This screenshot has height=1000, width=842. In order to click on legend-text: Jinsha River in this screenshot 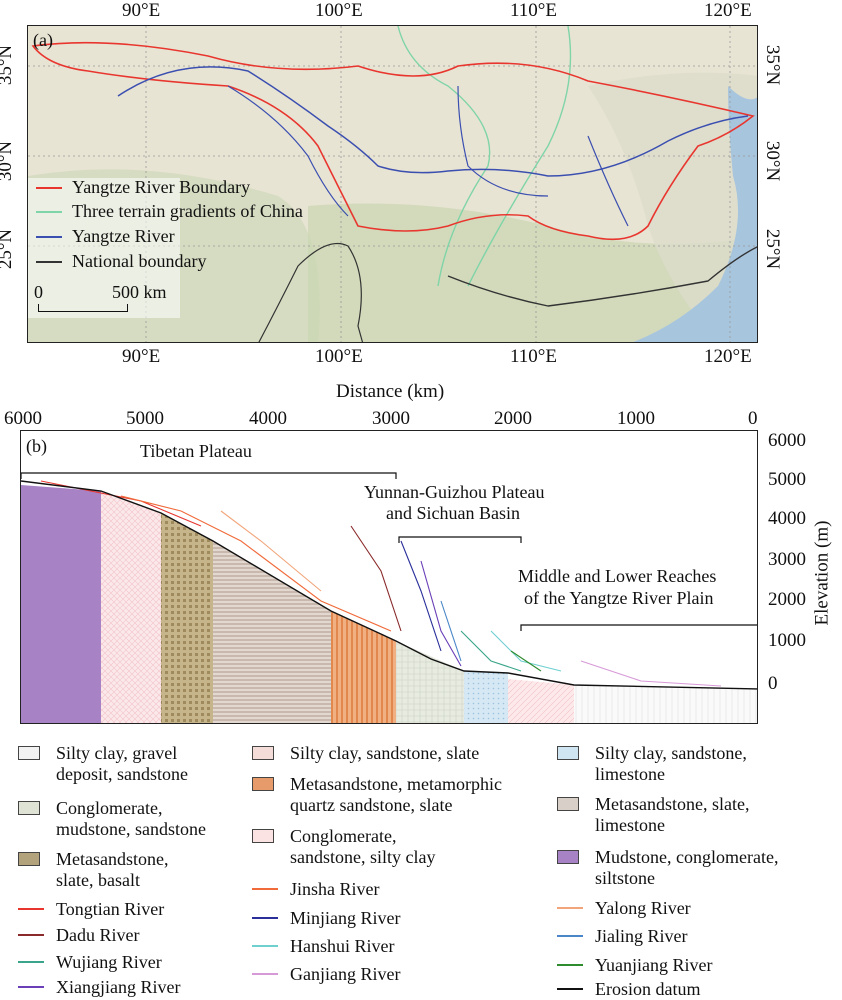, I will do `click(335, 889)`.